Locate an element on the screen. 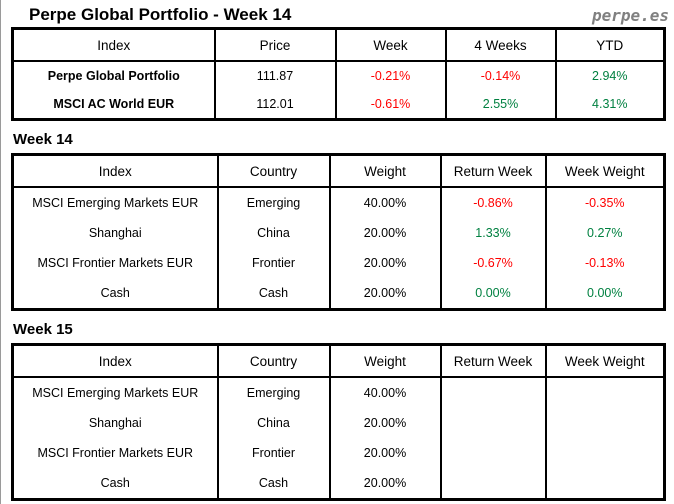 This screenshot has width=674, height=504. cell-week-weight: 0.00% is located at coordinates (605, 294).